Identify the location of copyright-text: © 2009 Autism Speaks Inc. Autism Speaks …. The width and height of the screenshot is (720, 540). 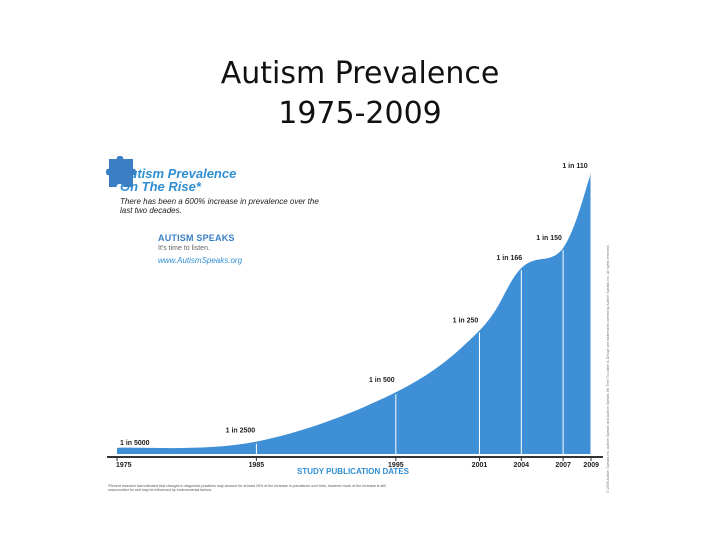
(608, 368).